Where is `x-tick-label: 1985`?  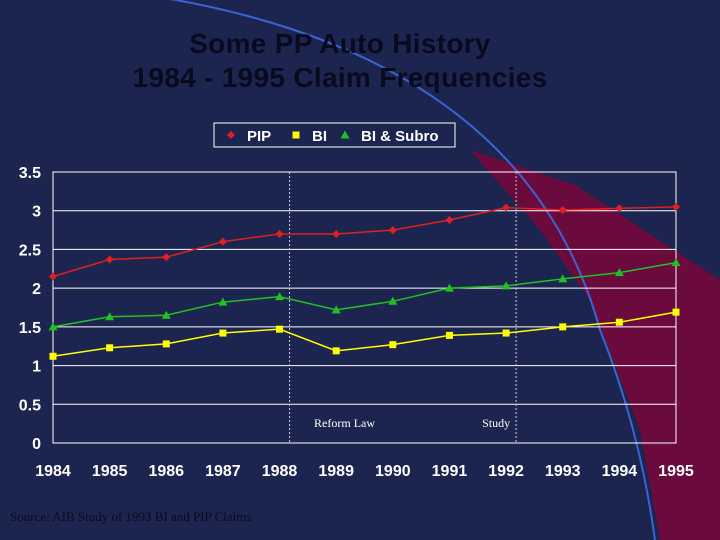 x-tick-label: 1985 is located at coordinates (110, 471).